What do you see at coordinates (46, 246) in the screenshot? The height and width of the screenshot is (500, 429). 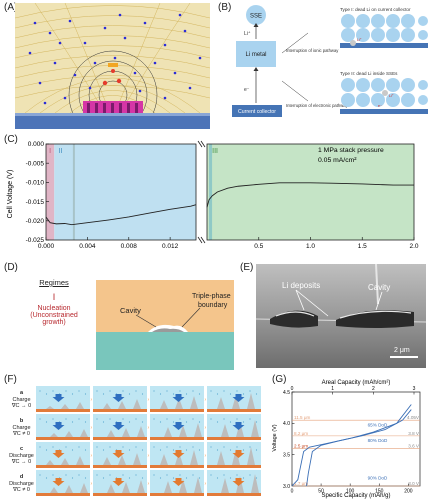 I see `c-xtick-label: 0.000` at bounding box center [46, 246].